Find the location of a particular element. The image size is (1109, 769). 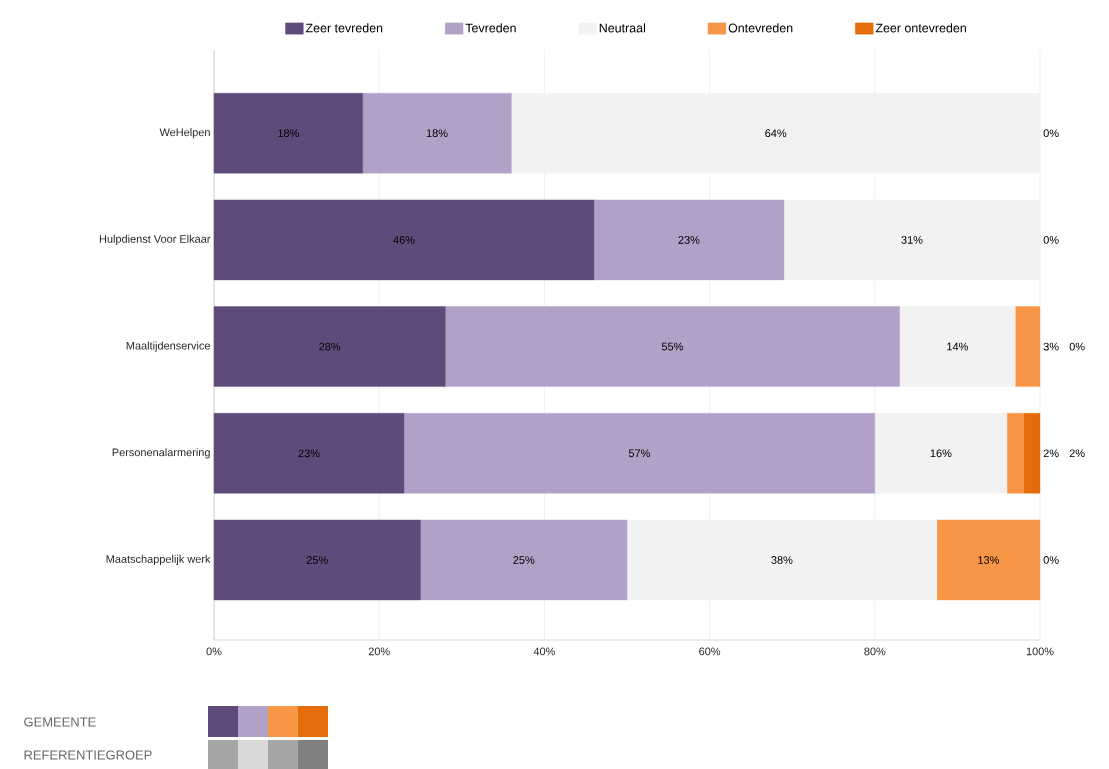

x-tick-label: 40% is located at coordinates (544, 651).